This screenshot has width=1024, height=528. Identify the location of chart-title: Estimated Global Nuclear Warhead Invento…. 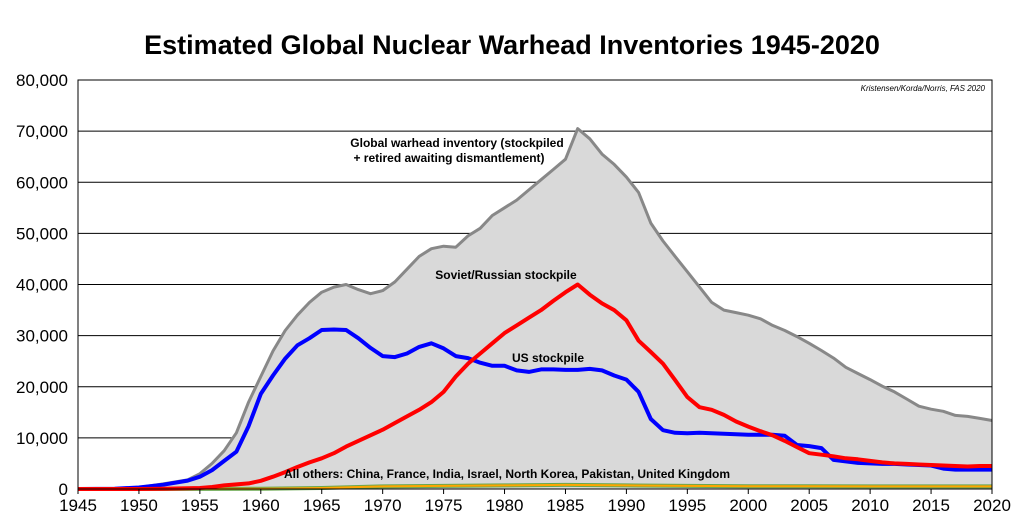
(512, 45).